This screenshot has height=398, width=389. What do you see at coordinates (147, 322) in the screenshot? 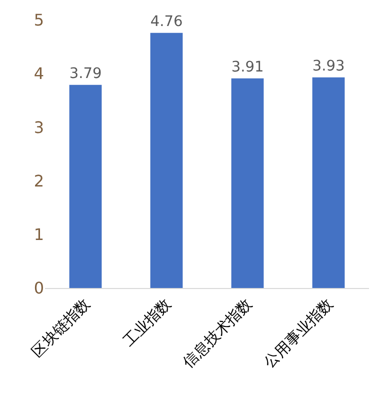
I see `x-tick-label: 工业指数` at bounding box center [147, 322].